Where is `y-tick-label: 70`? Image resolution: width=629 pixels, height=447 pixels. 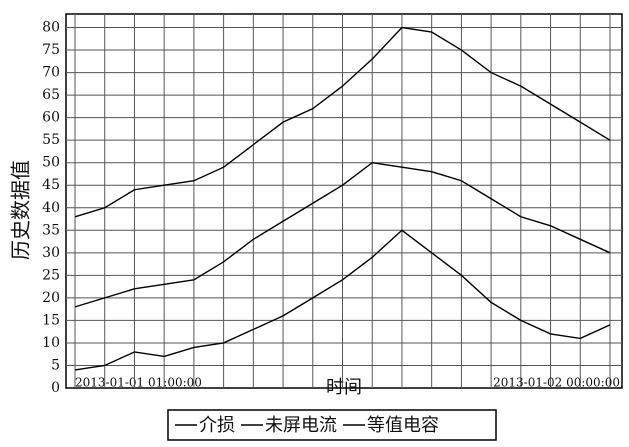
y-tick-label: 70 is located at coordinates (51, 73).